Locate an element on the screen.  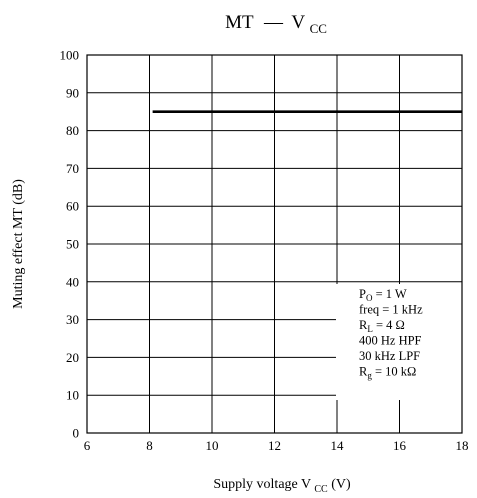
title-sub: CC is located at coordinates (318, 28).